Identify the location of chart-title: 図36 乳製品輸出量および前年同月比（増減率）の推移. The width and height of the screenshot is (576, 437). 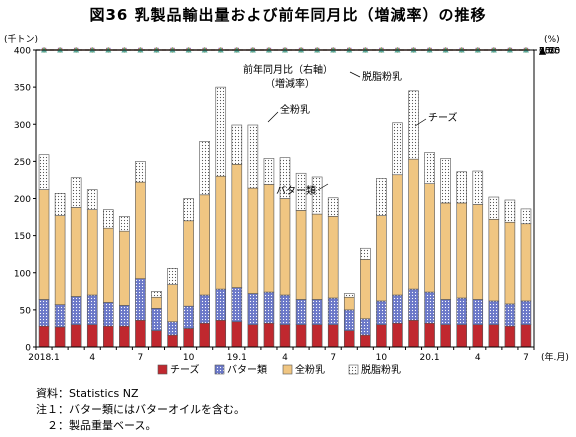
(288, 15).